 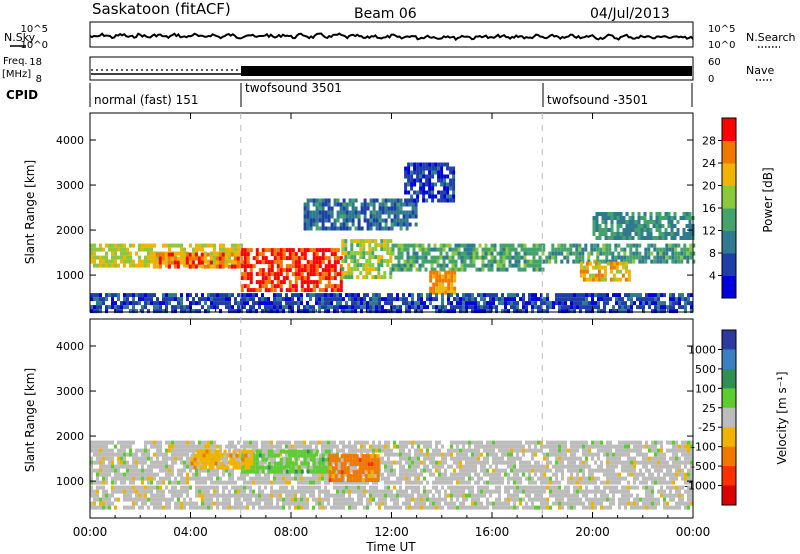 What do you see at coordinates (161, 9) in the screenshot?
I see `station-title: Saskatoon (fitACF)` at bounding box center [161, 9].